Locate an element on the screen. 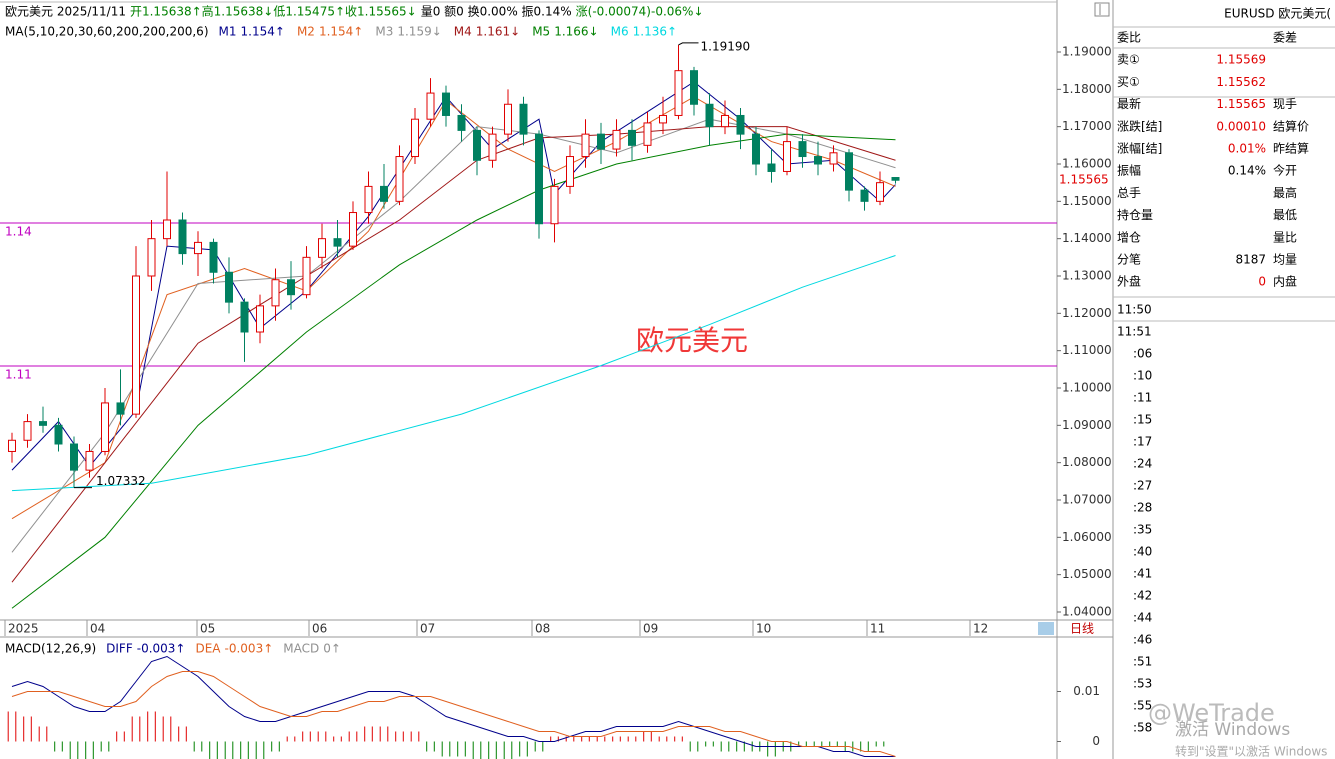  price-tick-label: 1.11000 is located at coordinates (1087, 350).